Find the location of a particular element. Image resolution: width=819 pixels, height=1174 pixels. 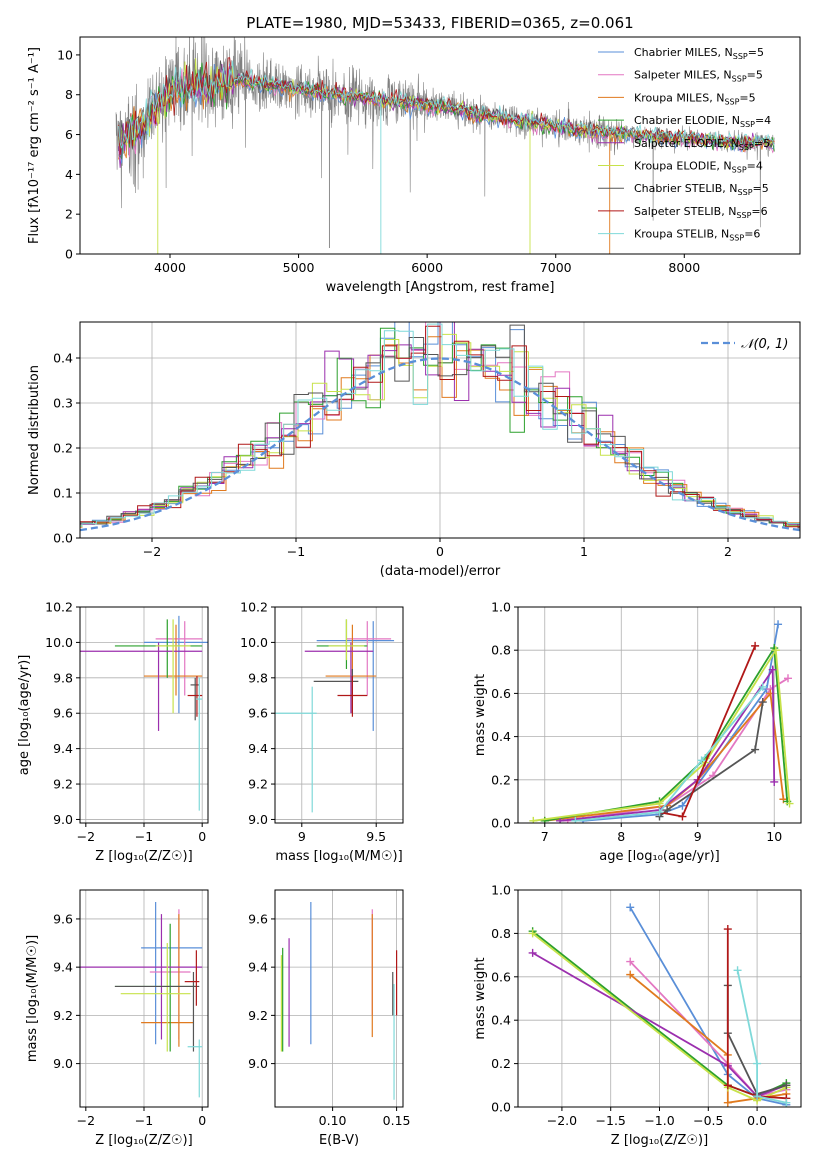

x-tick-label: −2.0 is located at coordinates (562, 1120).